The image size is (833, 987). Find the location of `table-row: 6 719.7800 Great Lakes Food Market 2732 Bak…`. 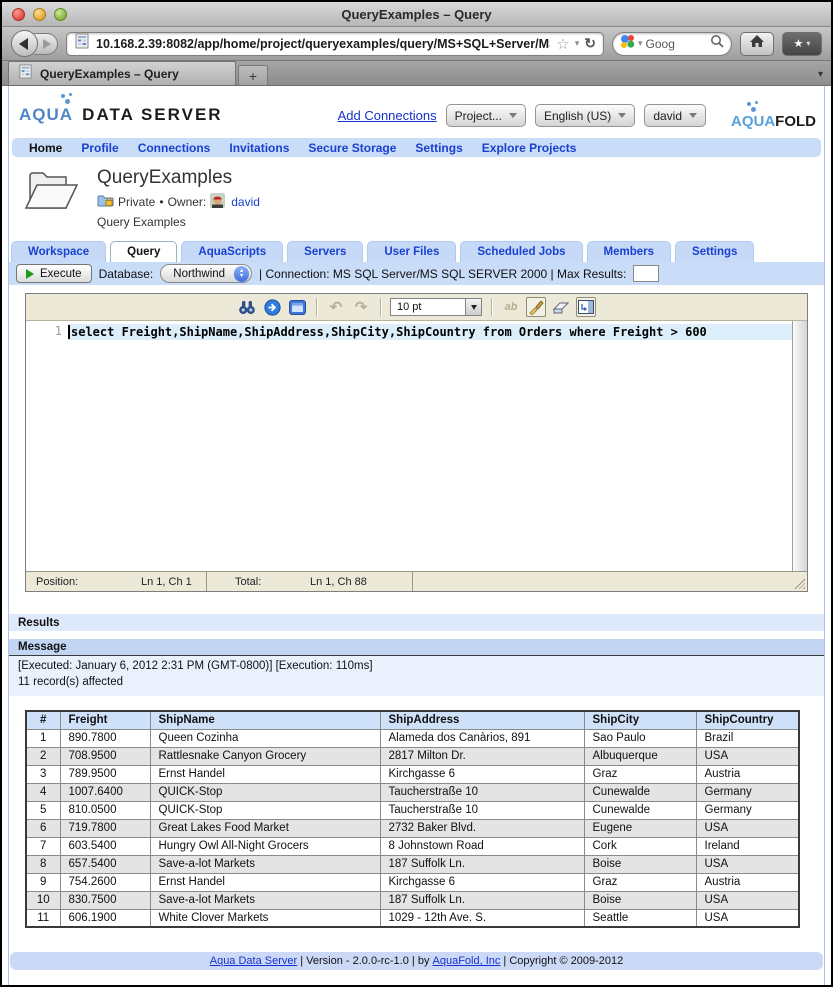

table-row: 6 719.7800 Great Lakes Food Market 2732 Bak… is located at coordinates (412, 828).